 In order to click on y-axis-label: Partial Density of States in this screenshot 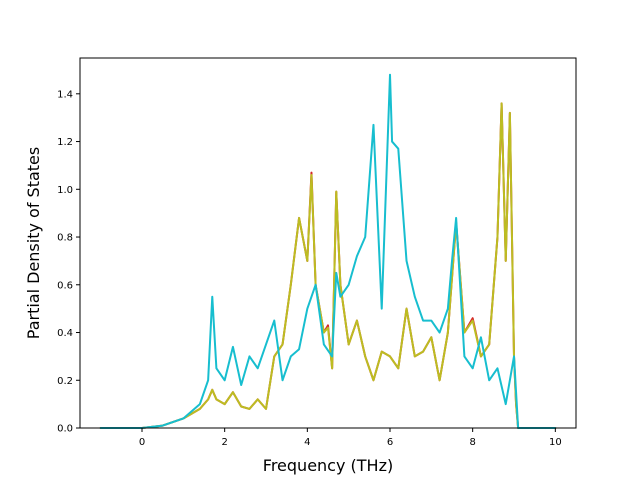, I will do `click(33, 243)`.